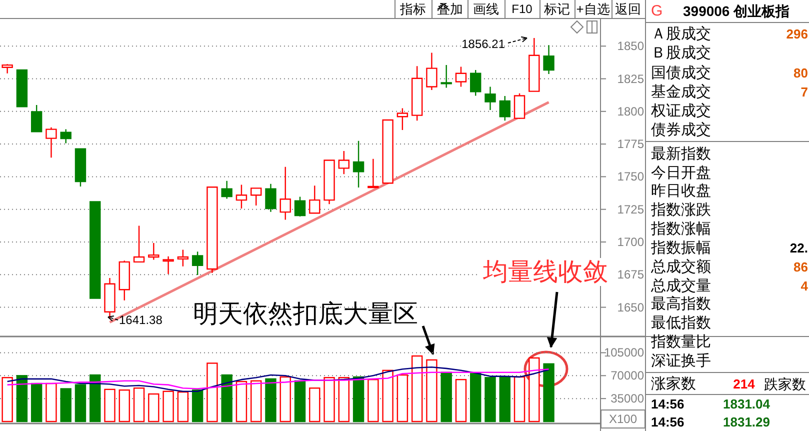  I want to click on text: 22., so click(799, 248).